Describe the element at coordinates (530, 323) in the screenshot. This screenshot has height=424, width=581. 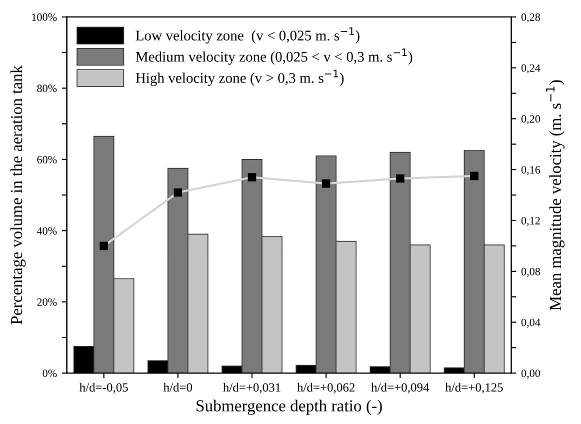
I see `y2-tick-label: 0,04` at that location.